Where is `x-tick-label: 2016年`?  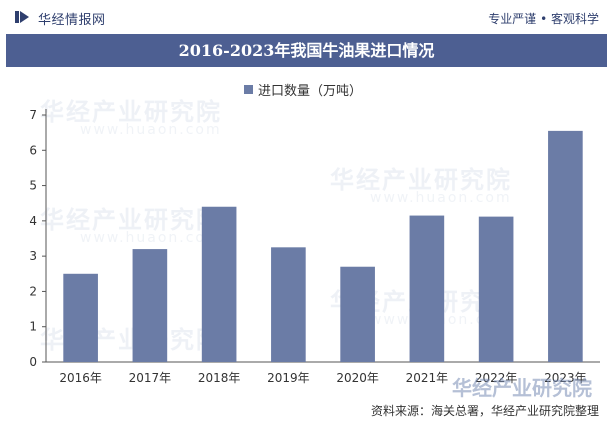
x-tick-label: 2016年 is located at coordinates (80, 378).